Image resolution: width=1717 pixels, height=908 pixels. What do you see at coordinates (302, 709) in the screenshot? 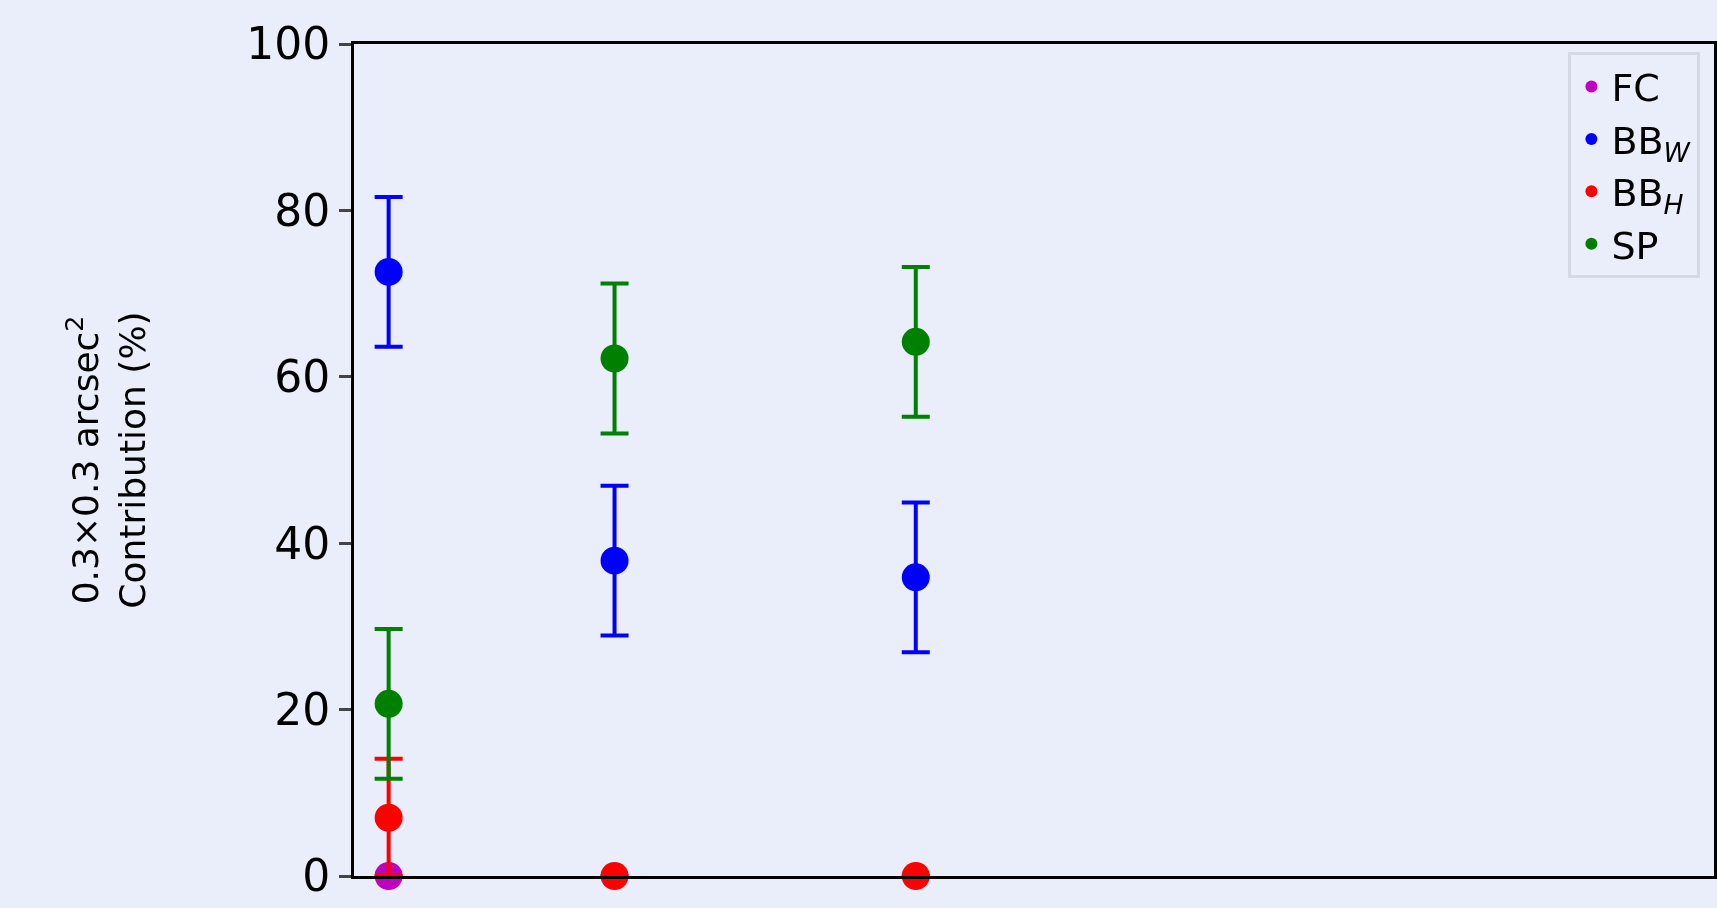
I see `y-tick-label: 20` at bounding box center [302, 709].